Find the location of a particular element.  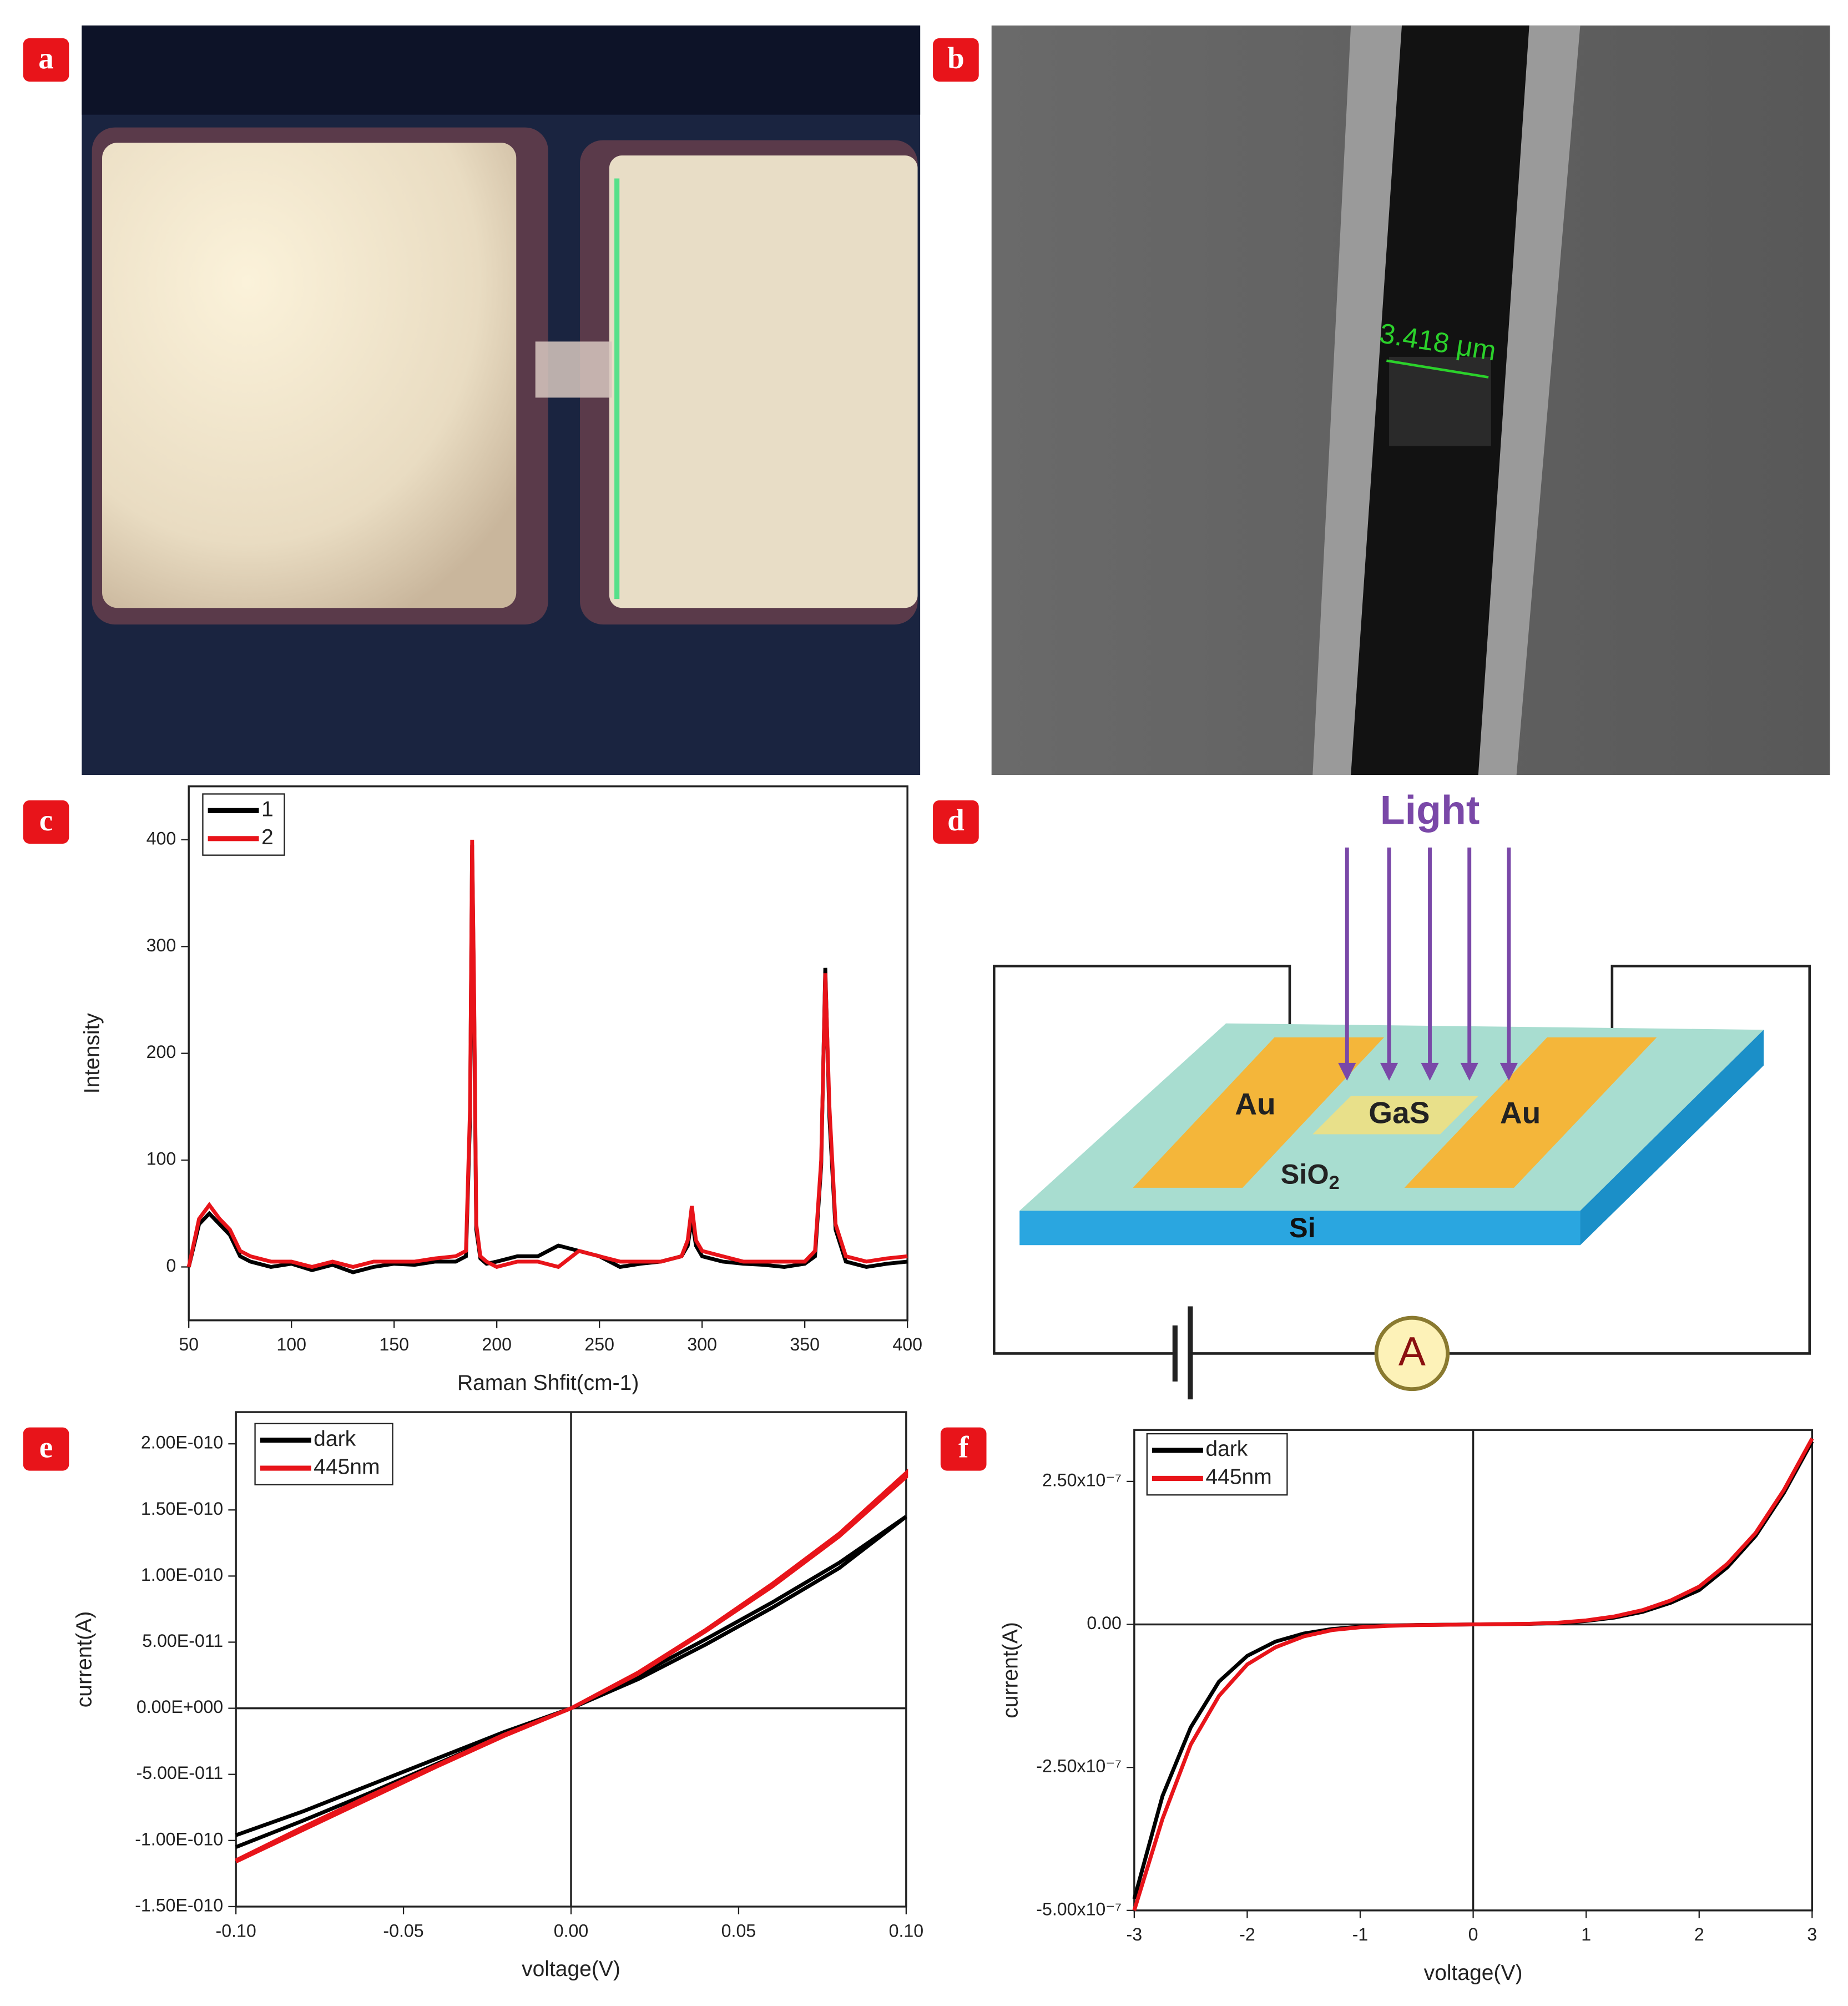

x-tick-label: 300 is located at coordinates (702, 1344).